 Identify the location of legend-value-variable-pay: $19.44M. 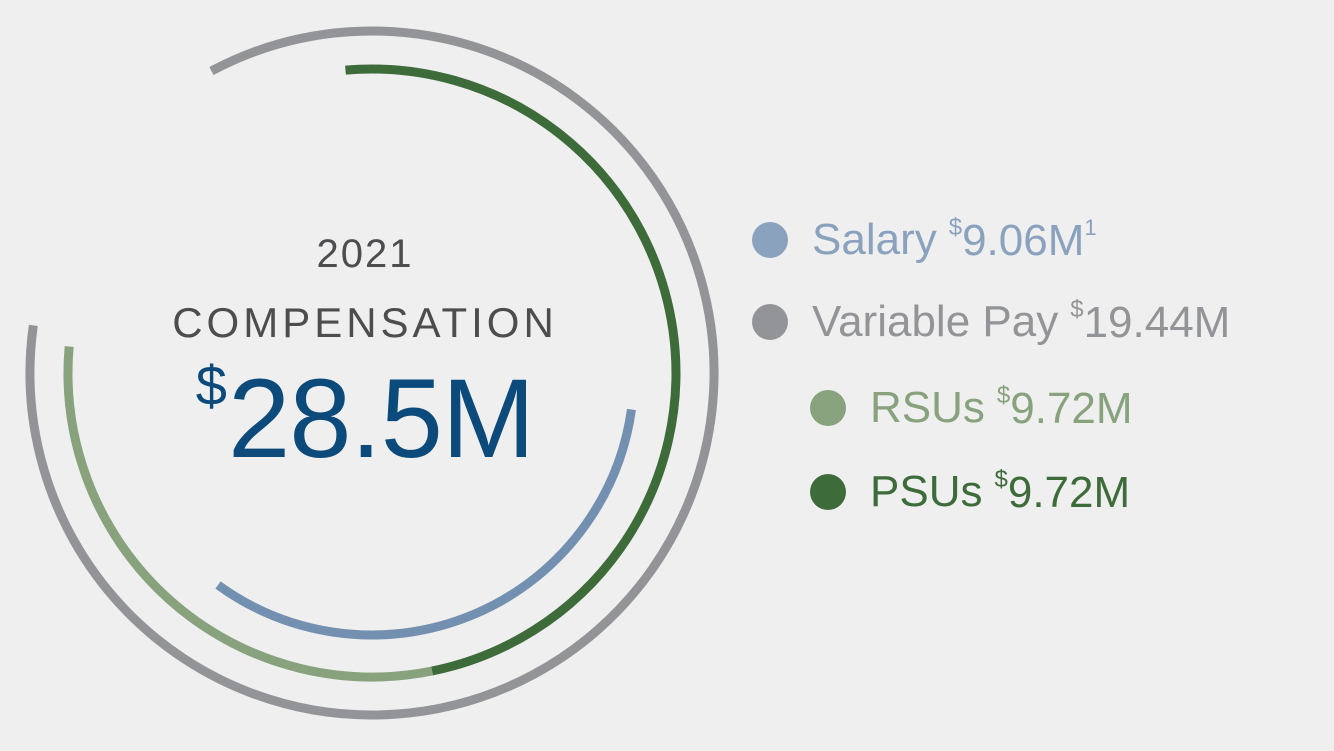
(1150, 322).